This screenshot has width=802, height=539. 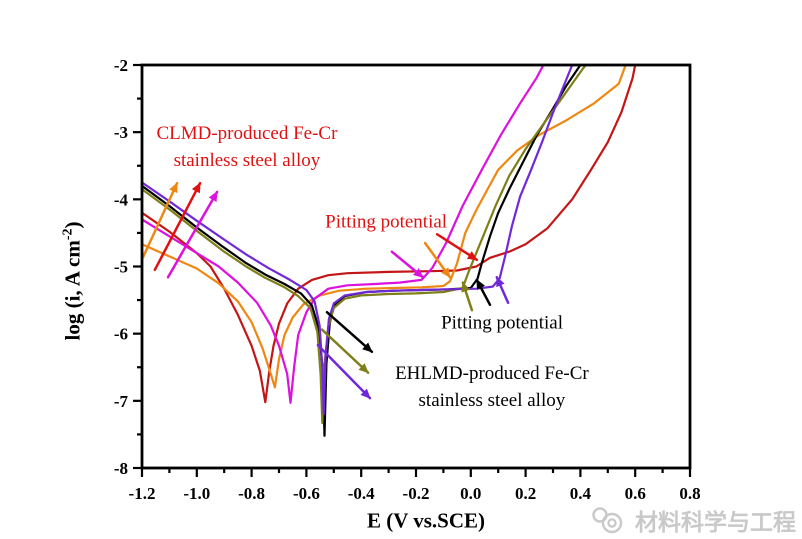 What do you see at coordinates (306, 493) in the screenshot?
I see `x-tick-label: -0.6` at bounding box center [306, 493].